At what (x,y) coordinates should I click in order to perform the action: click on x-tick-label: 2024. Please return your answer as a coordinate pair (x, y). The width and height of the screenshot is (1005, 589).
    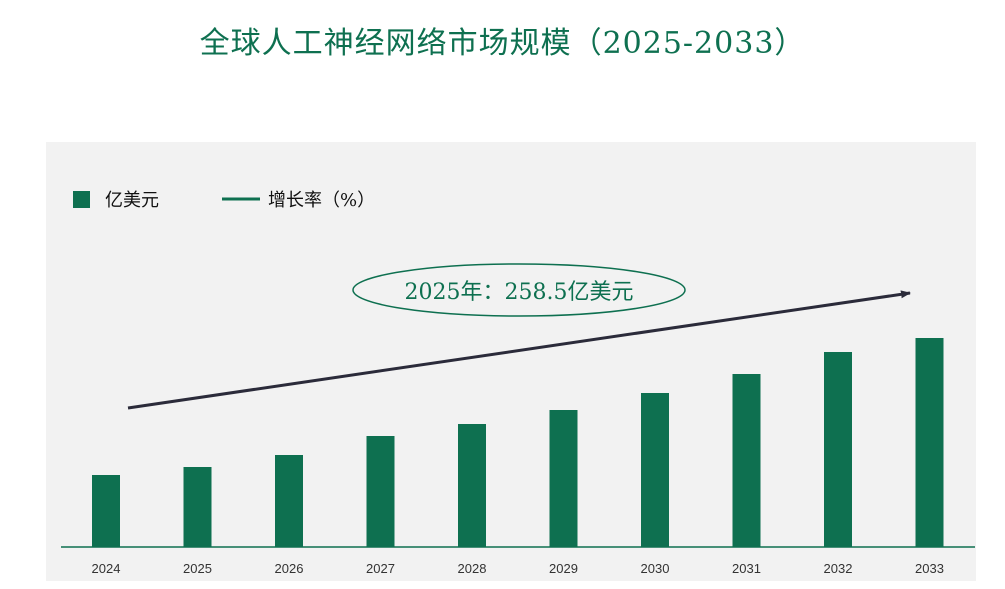
    Looking at the image, I should click on (106, 568).